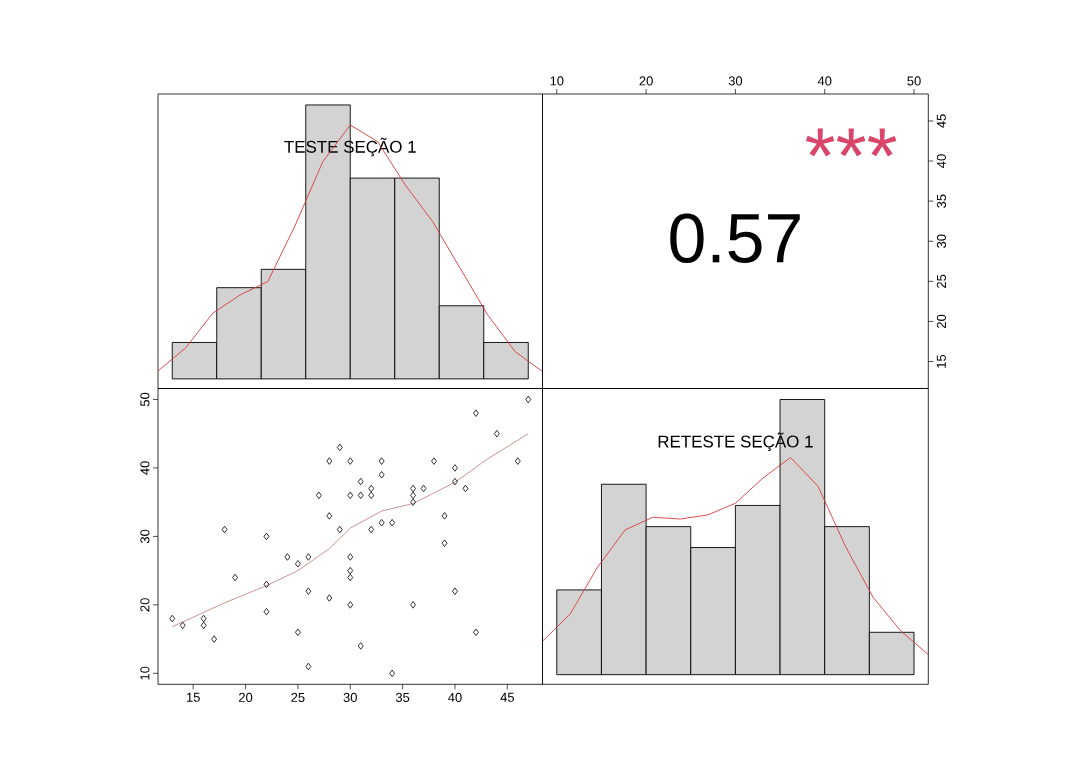  What do you see at coordinates (941, 281) in the screenshot?
I see `y-tick-label: 25` at bounding box center [941, 281].